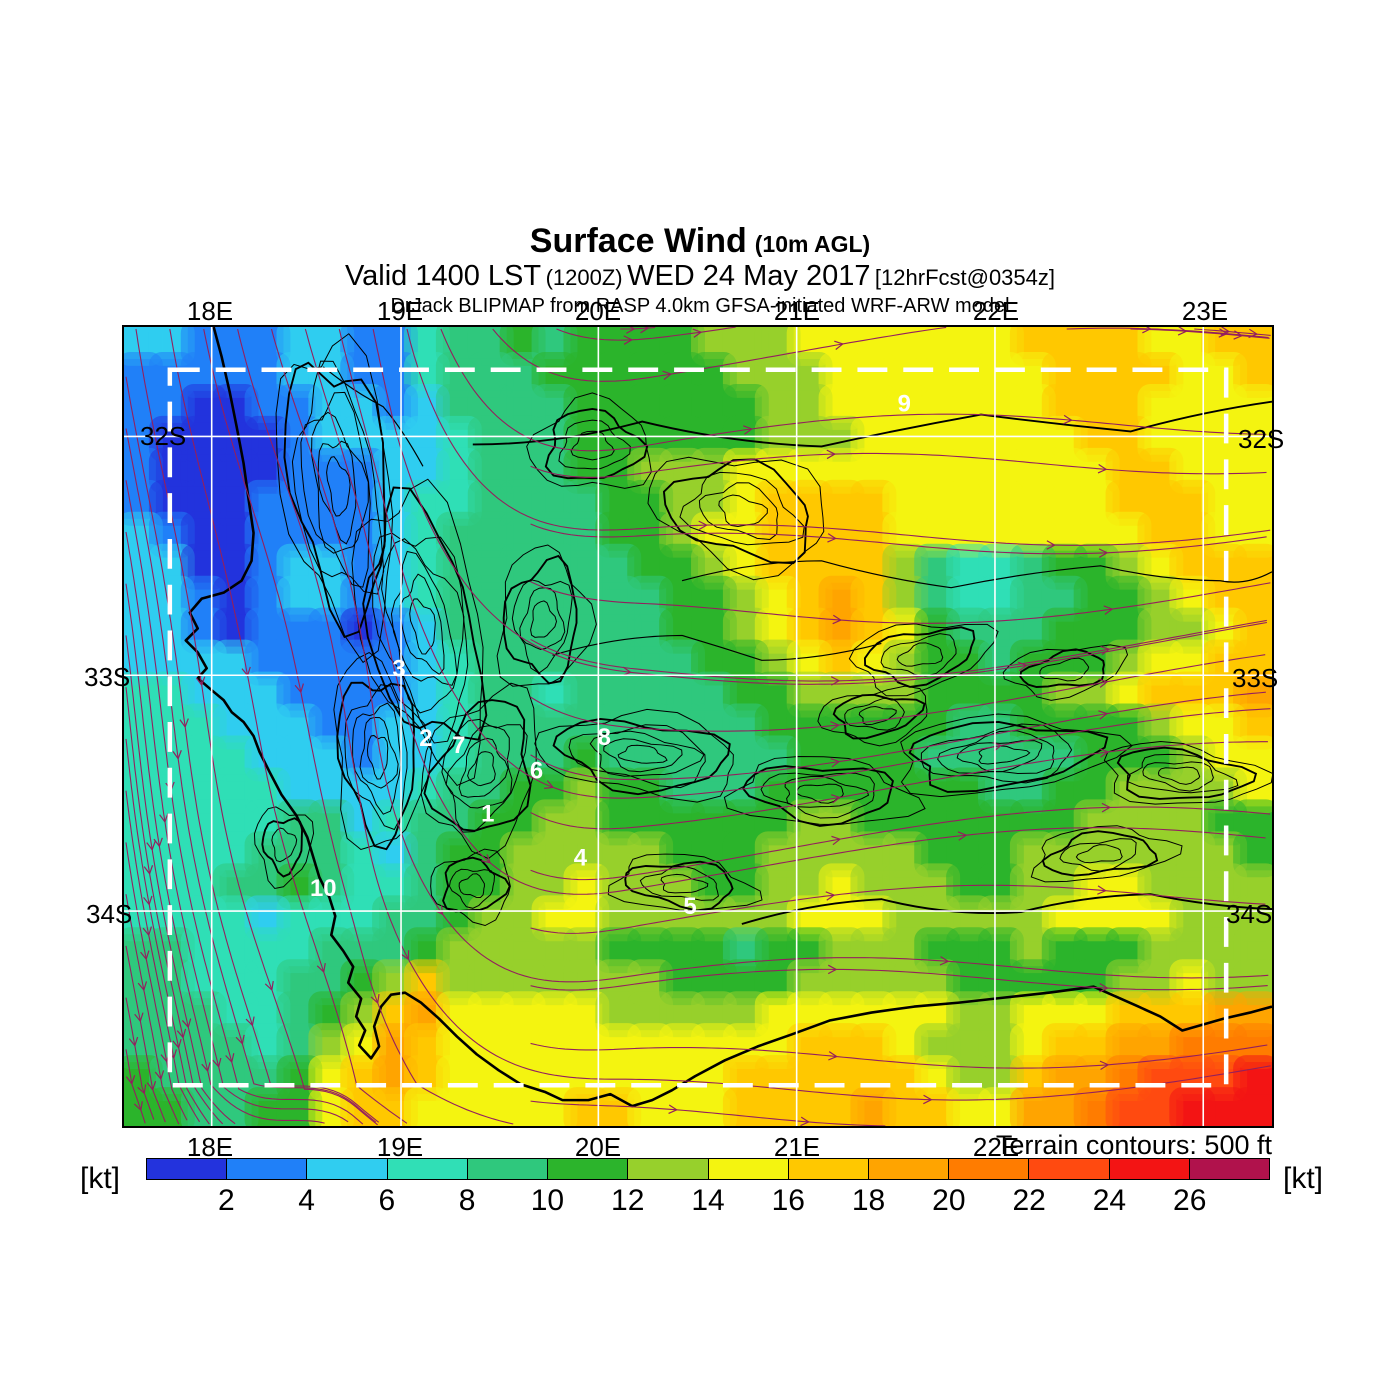 The width and height of the screenshot is (1400, 1400). What do you see at coordinates (797, 1147) in the screenshot?
I see `lon-label-bottom-21E: 21E` at bounding box center [797, 1147].